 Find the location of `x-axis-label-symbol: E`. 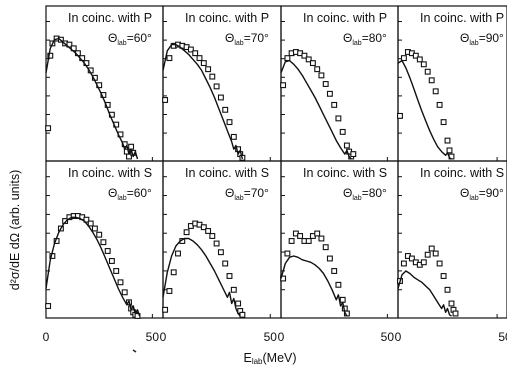

x-axis-label-symbol: E is located at coordinates (247, 358).